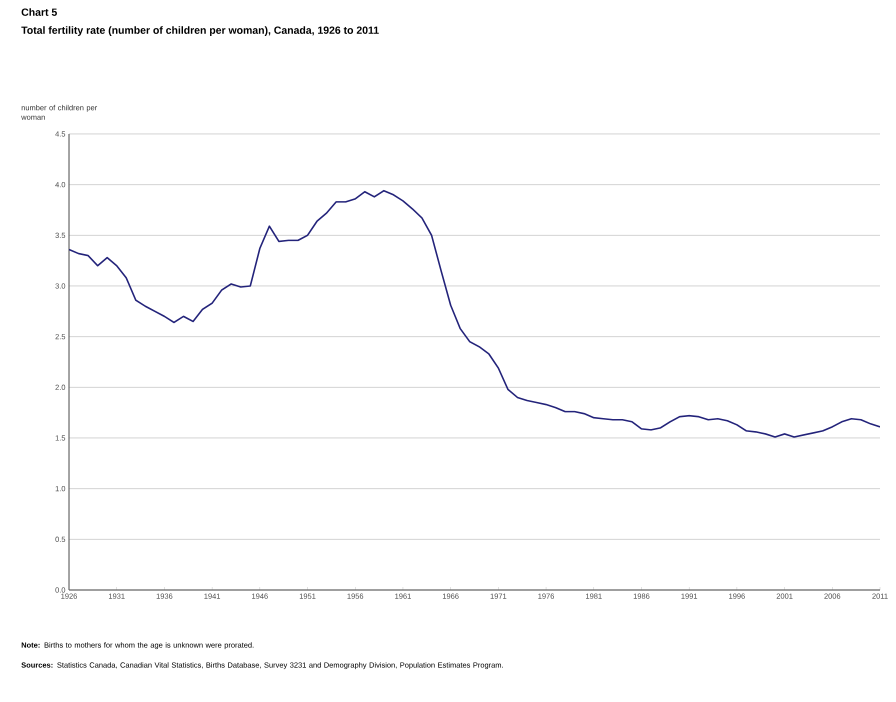 Image resolution: width=896 pixels, height=702 pixels. Describe the element at coordinates (39, 12) in the screenshot. I see `chart-title: Chart 5` at that location.